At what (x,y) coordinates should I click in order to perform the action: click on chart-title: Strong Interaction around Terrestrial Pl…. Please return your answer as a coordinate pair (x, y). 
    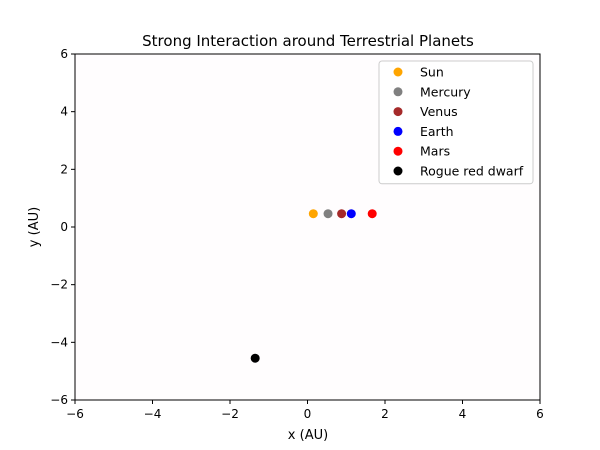
    Looking at the image, I should click on (308, 41).